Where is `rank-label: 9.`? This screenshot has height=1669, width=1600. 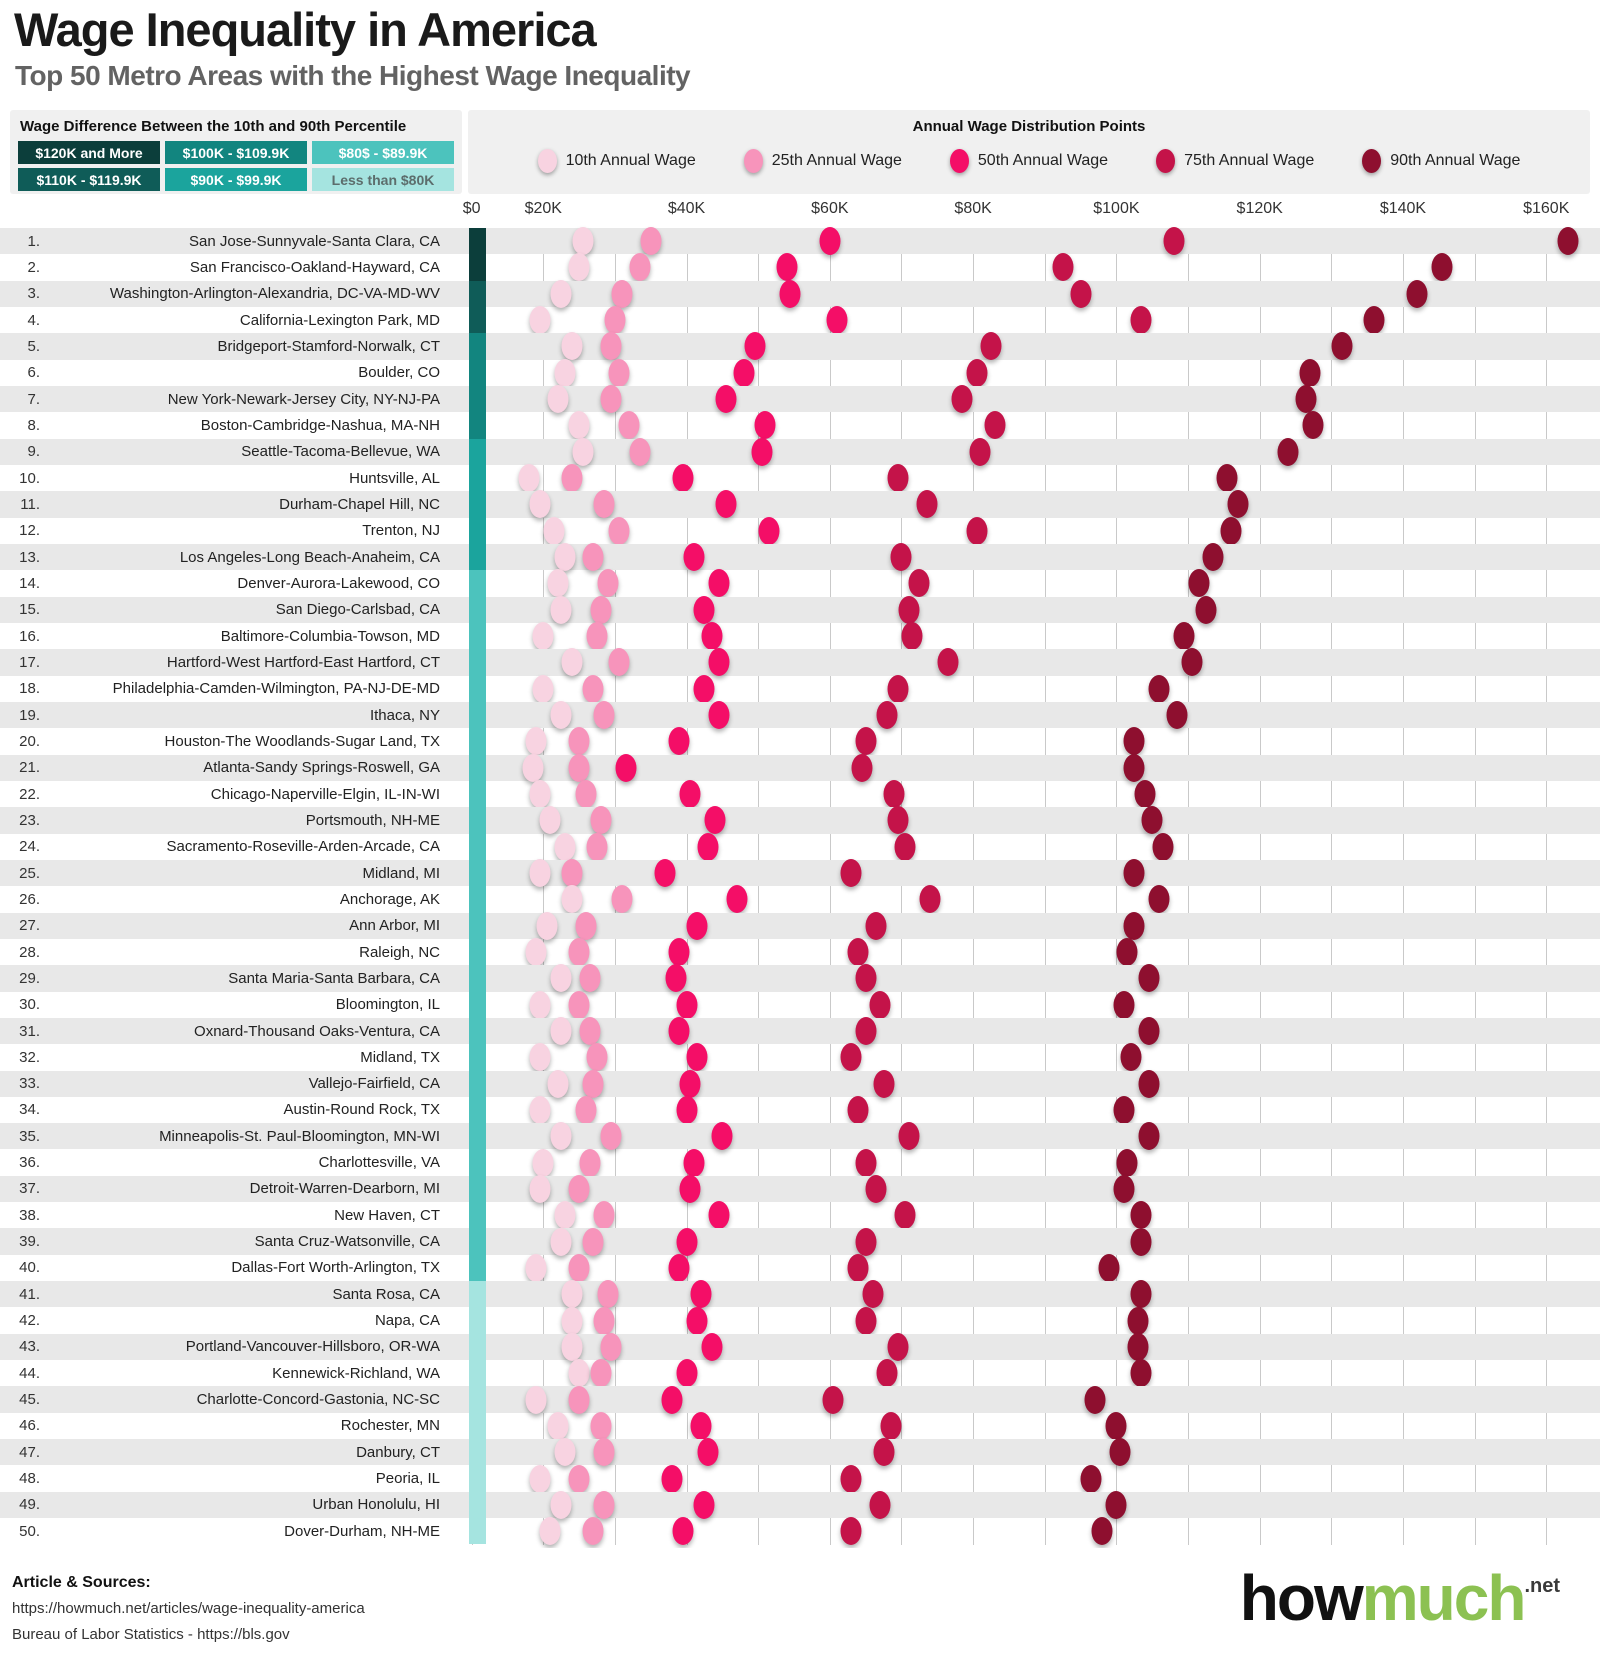
rank-label: 9. is located at coordinates (33, 452).